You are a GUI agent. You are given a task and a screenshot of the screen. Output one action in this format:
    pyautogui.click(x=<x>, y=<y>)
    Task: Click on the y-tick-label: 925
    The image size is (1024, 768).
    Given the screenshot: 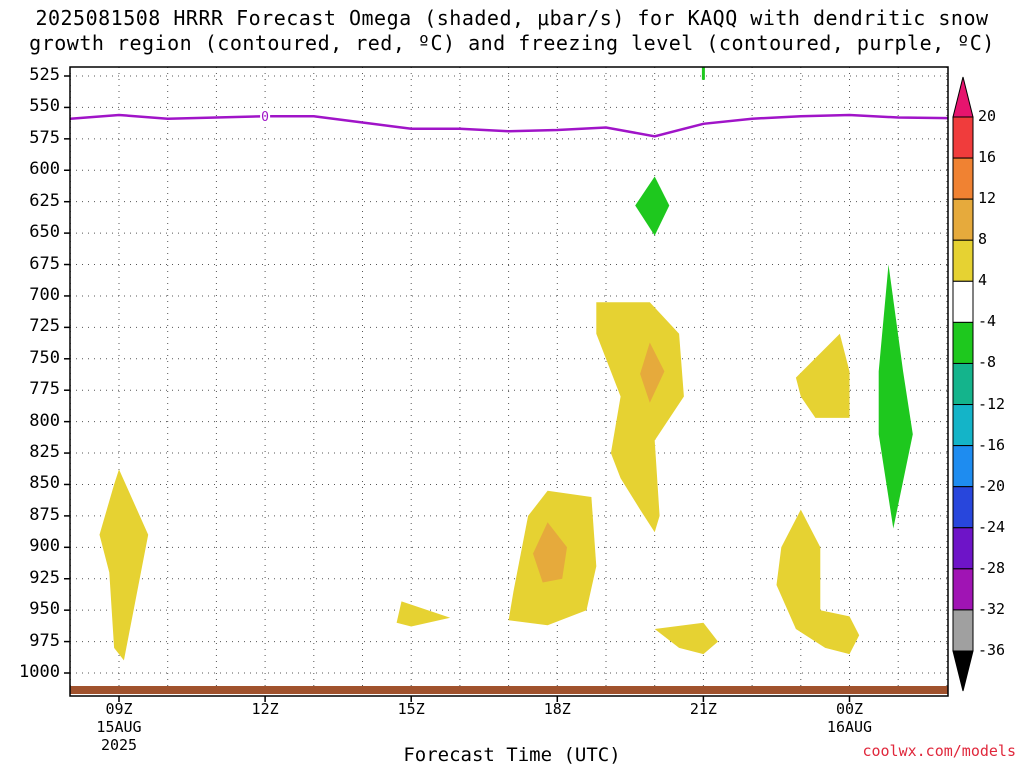 What is the action you would take?
    pyautogui.click(x=44, y=577)
    